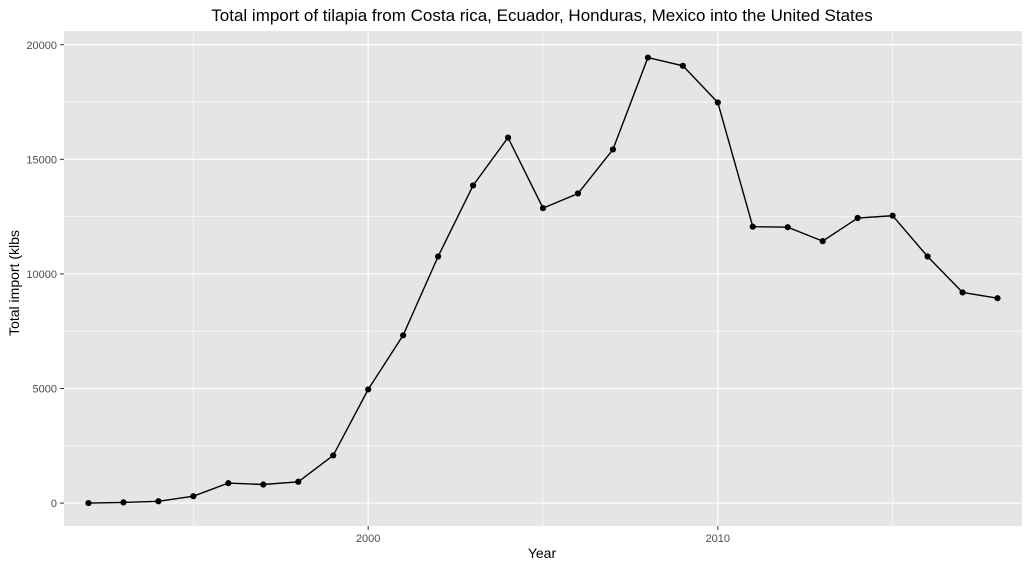 The image size is (1028, 568). What do you see at coordinates (41, 275) in the screenshot?
I see `y-tick-label: 10000` at bounding box center [41, 275].